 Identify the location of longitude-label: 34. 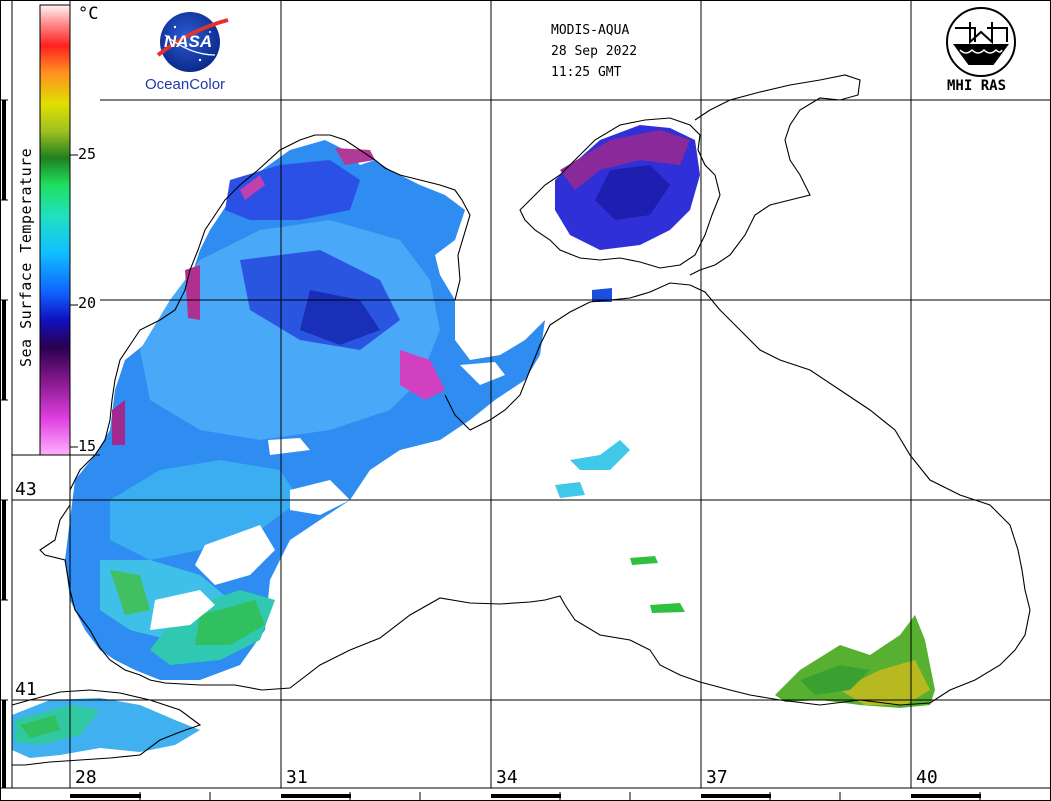
(507, 777).